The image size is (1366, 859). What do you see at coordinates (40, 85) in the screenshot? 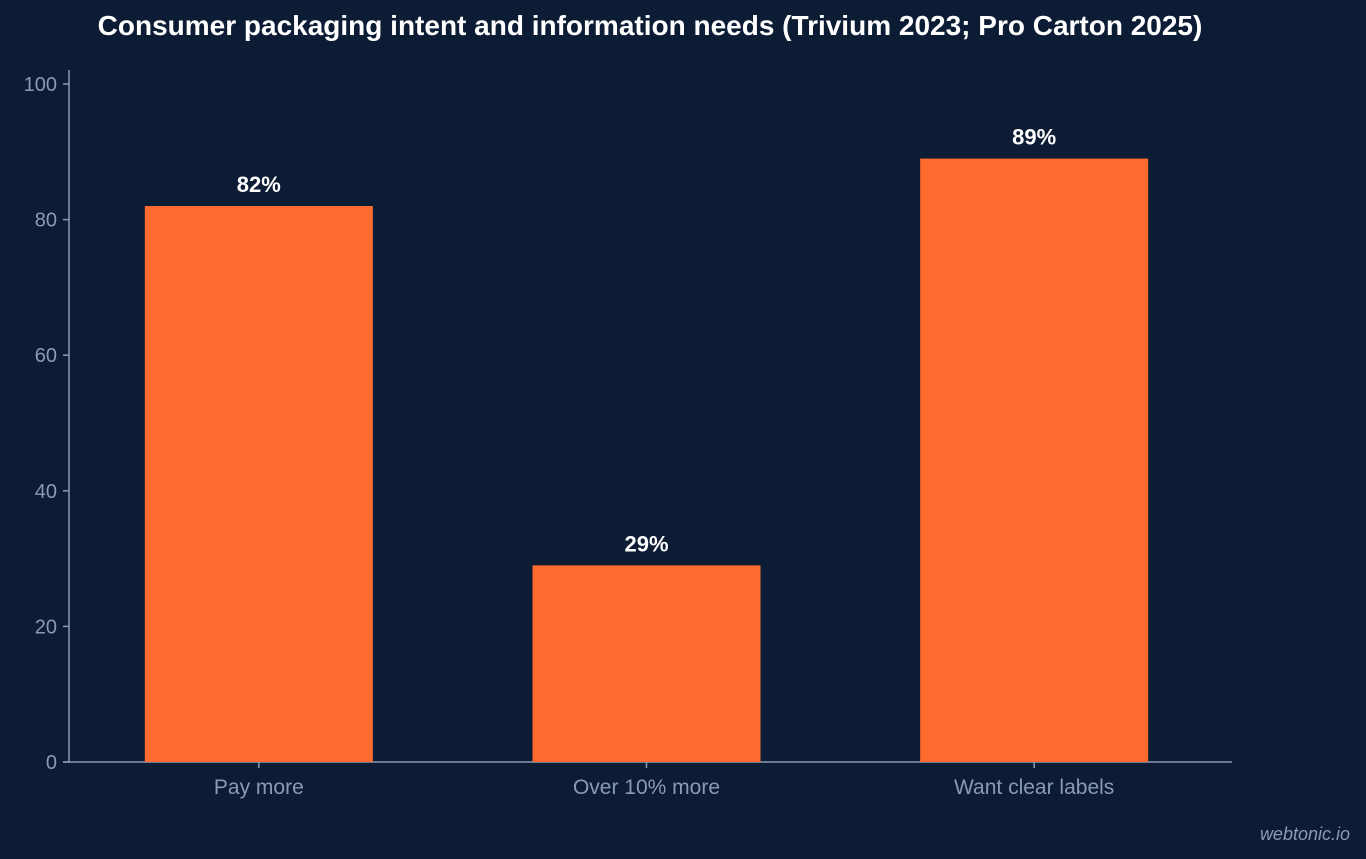
I see `y-tick-label: 100` at bounding box center [40, 85].